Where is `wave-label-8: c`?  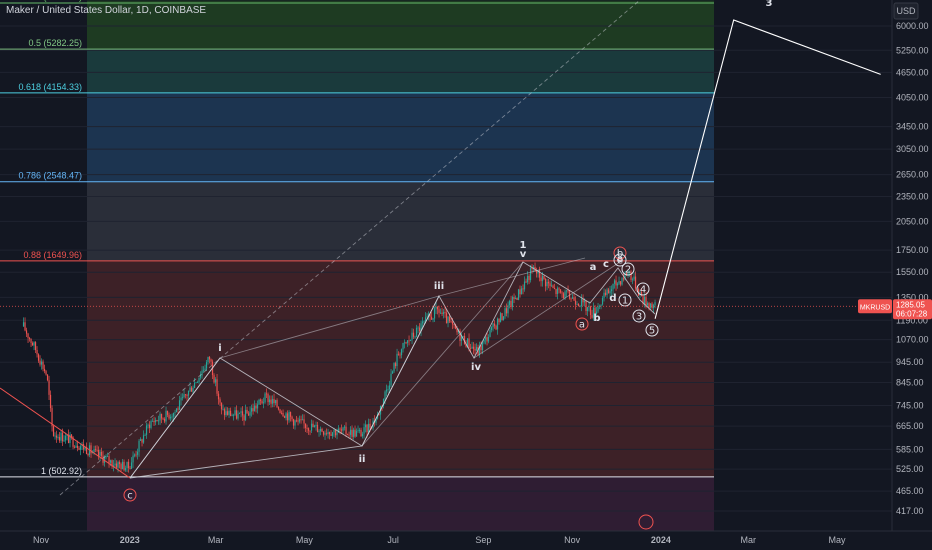
wave-label-8: c is located at coordinates (606, 264).